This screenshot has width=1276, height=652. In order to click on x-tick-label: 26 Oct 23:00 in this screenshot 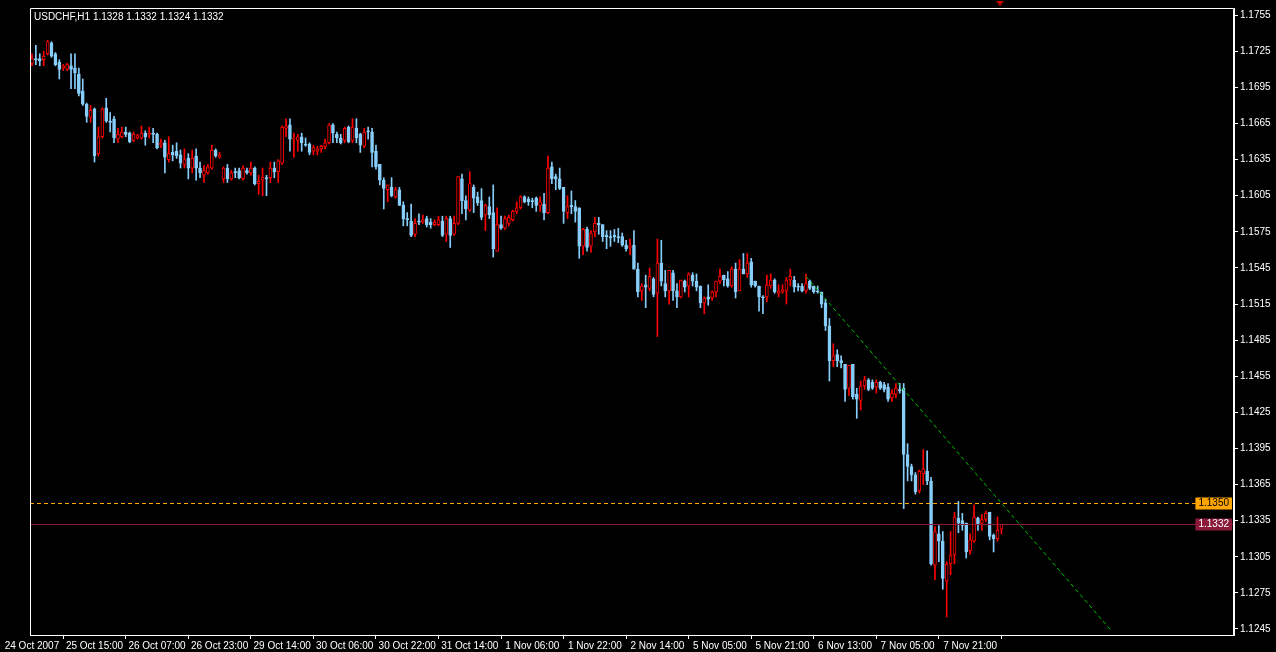, I will do `click(219, 645)`.